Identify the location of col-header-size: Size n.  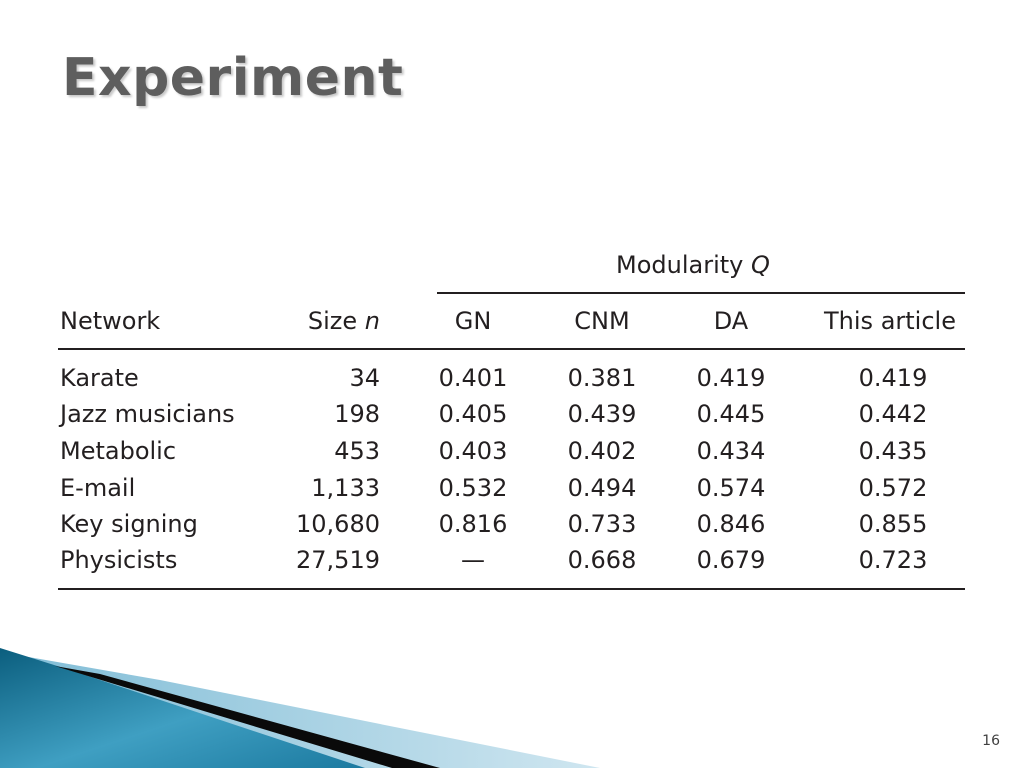
(315, 321).